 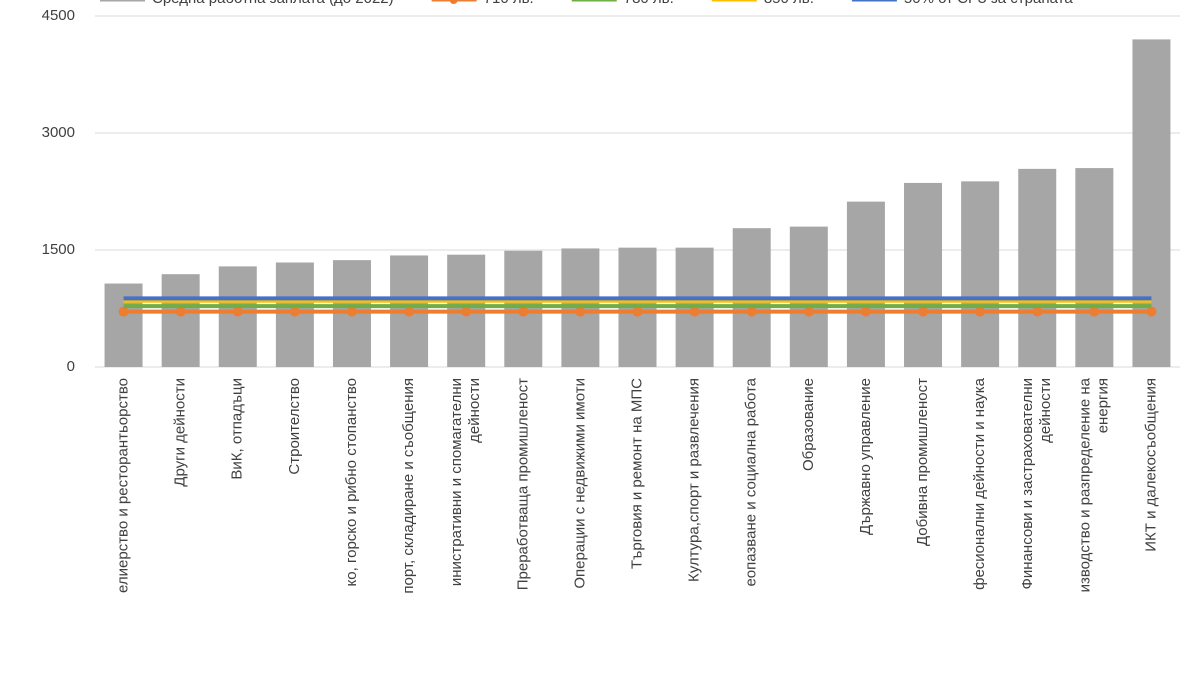 I want to click on x-tick-label: ВиК, отпадъци, so click(x=237, y=429).